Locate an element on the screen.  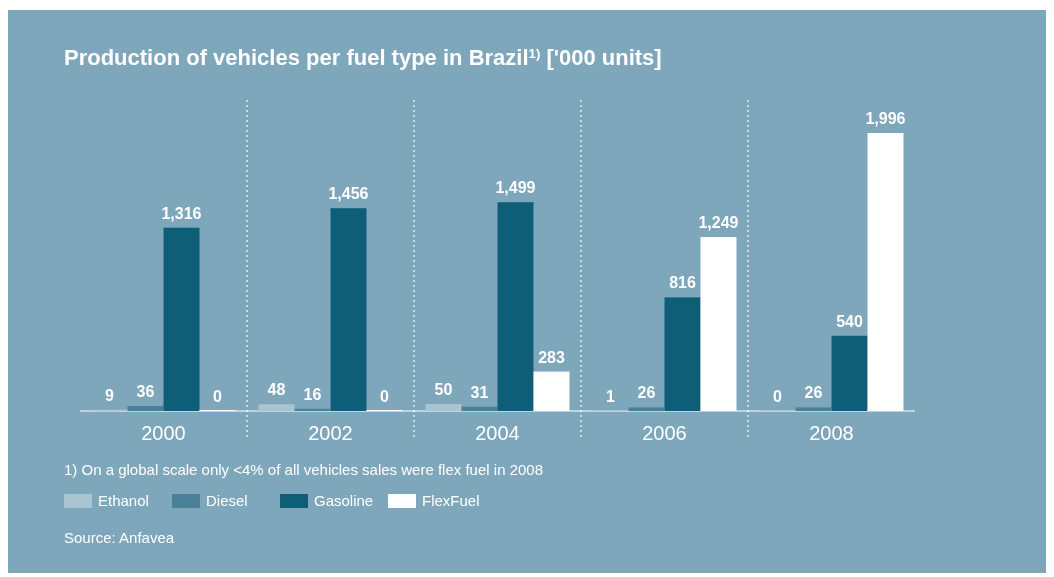
data-label: 48 is located at coordinates (276, 390).